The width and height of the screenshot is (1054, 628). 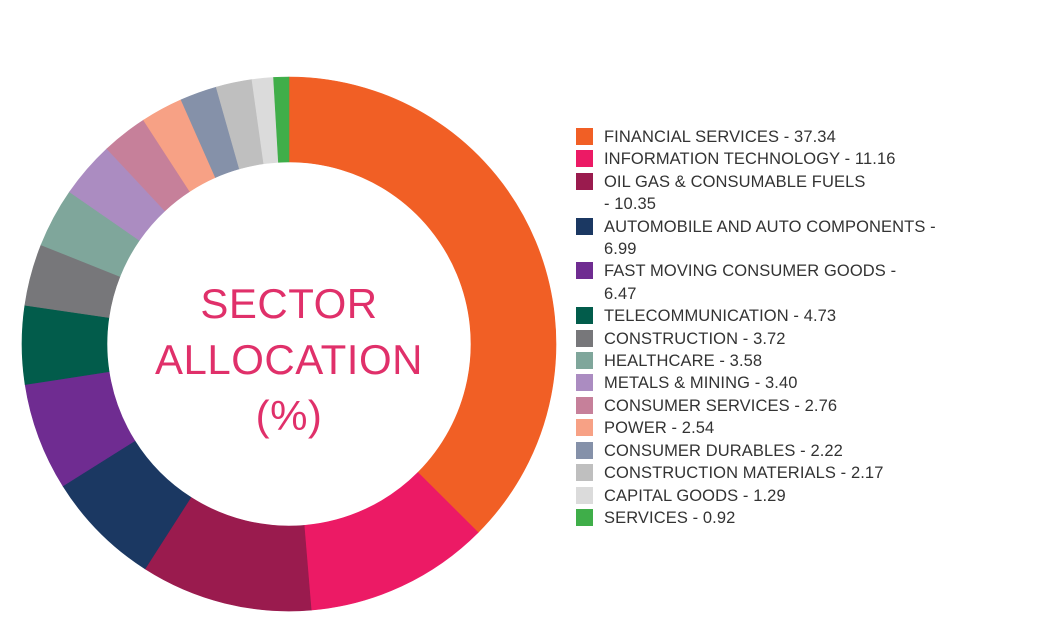 I want to click on legend-item: CONSTRUCTION - 3.72, so click(x=786, y=339).